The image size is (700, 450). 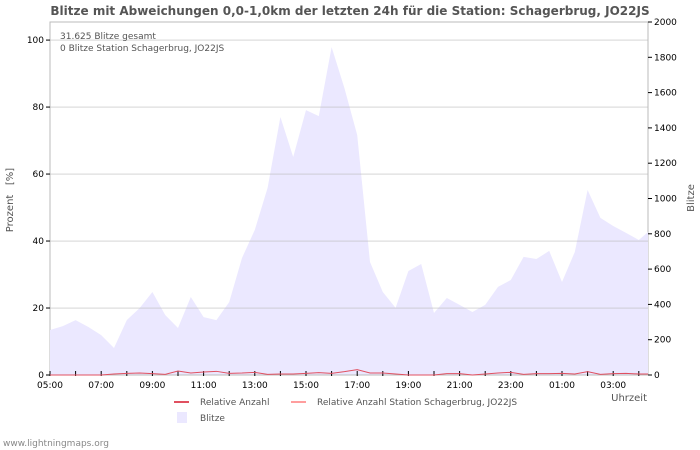 What do you see at coordinates (39, 175) in the screenshot?
I see `left-tick-label: 60` at bounding box center [39, 175].